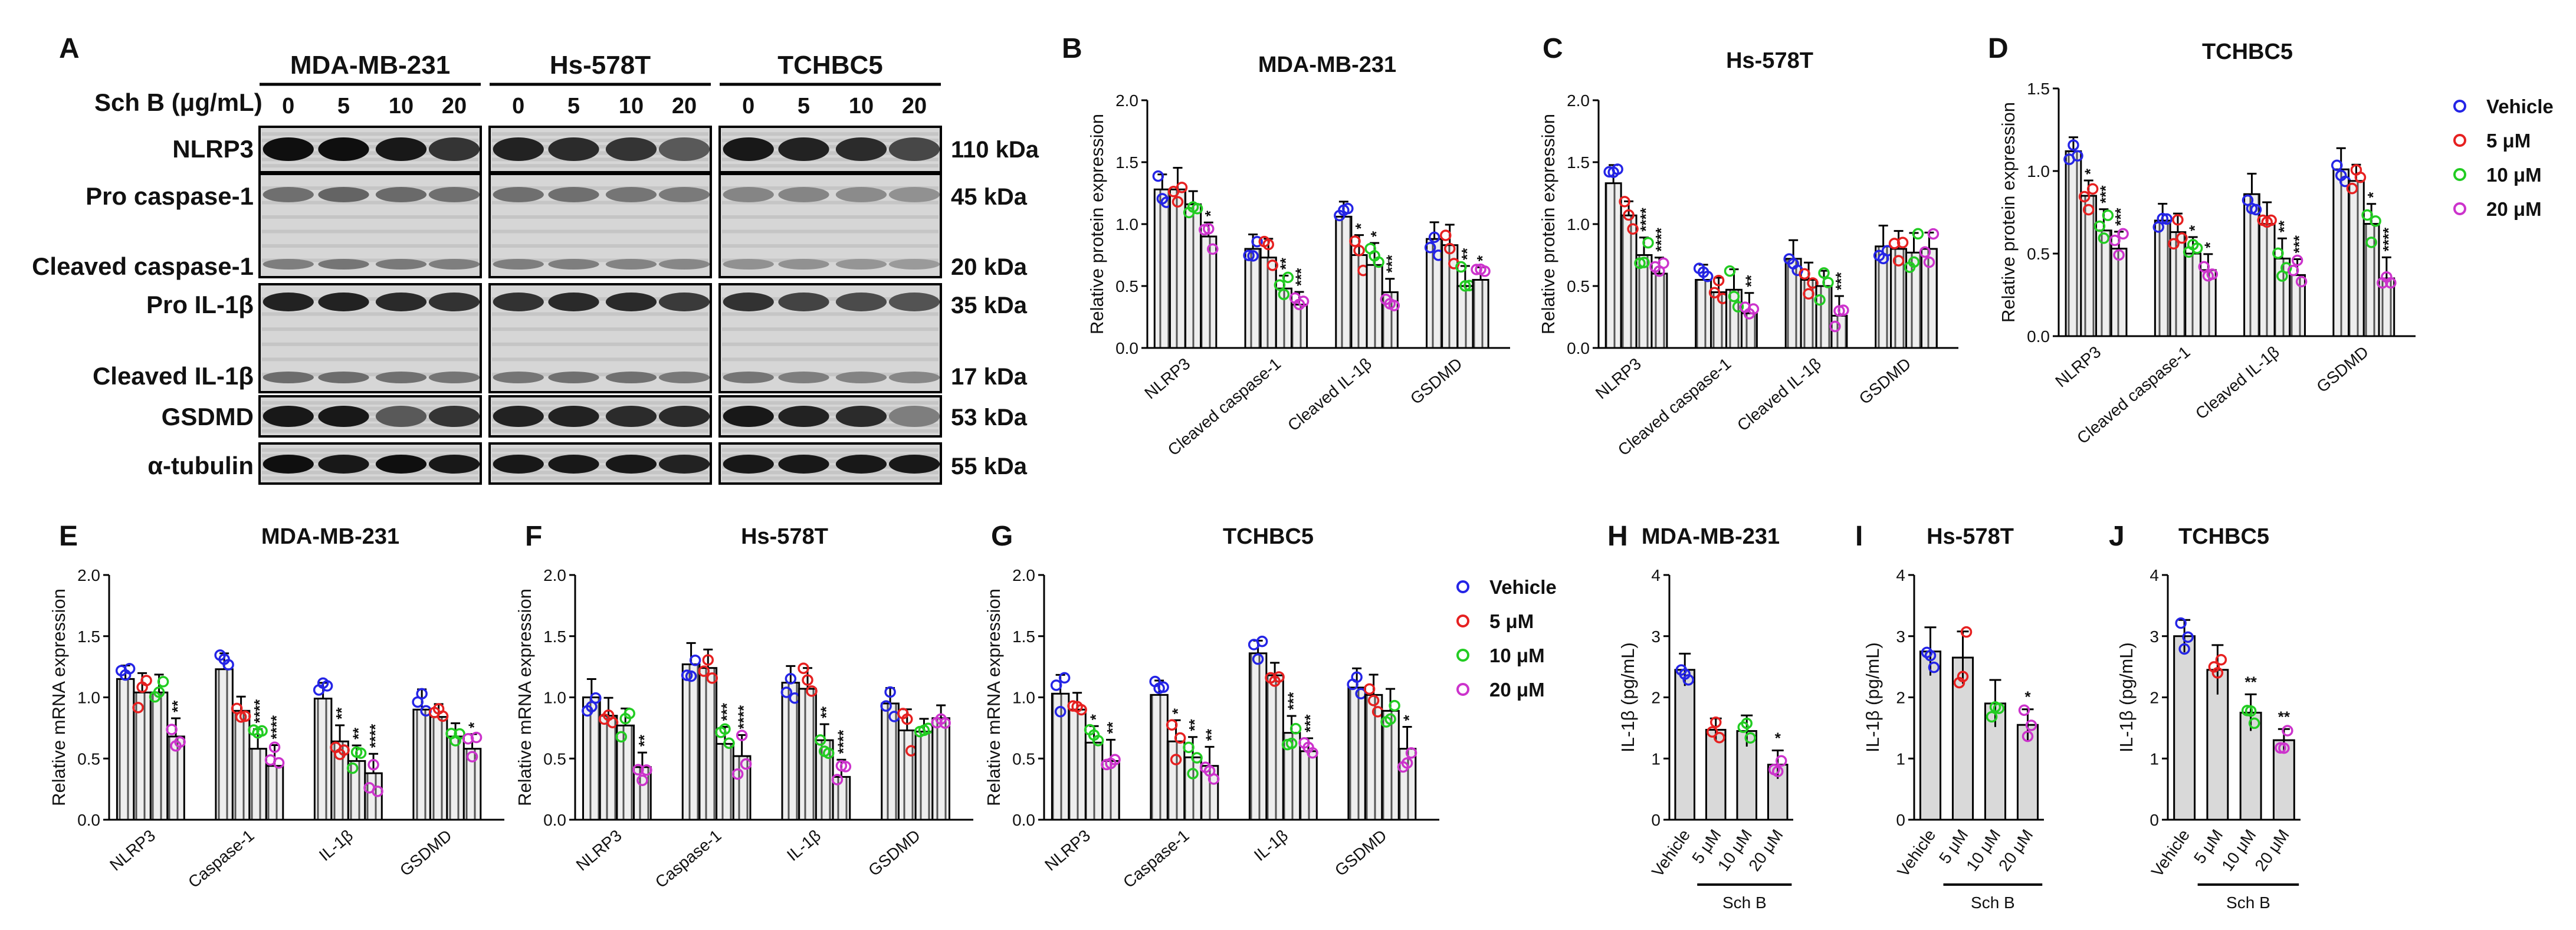 This screenshot has width=2576, height=930. I want to click on group-label: Sch B, so click(1744, 902).